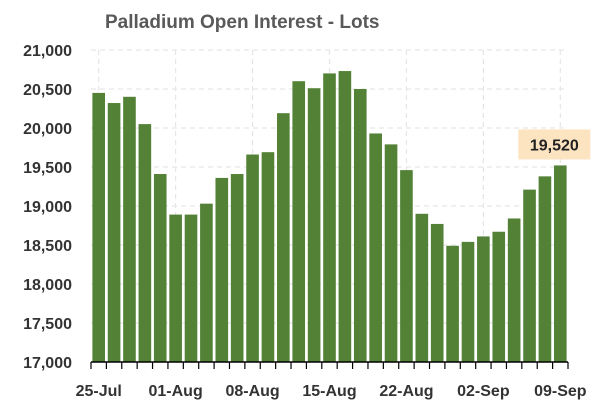 This screenshot has width=599, height=414. What do you see at coordinates (47, 168) in the screenshot?
I see `y-tick-label: 19,500` at bounding box center [47, 168].